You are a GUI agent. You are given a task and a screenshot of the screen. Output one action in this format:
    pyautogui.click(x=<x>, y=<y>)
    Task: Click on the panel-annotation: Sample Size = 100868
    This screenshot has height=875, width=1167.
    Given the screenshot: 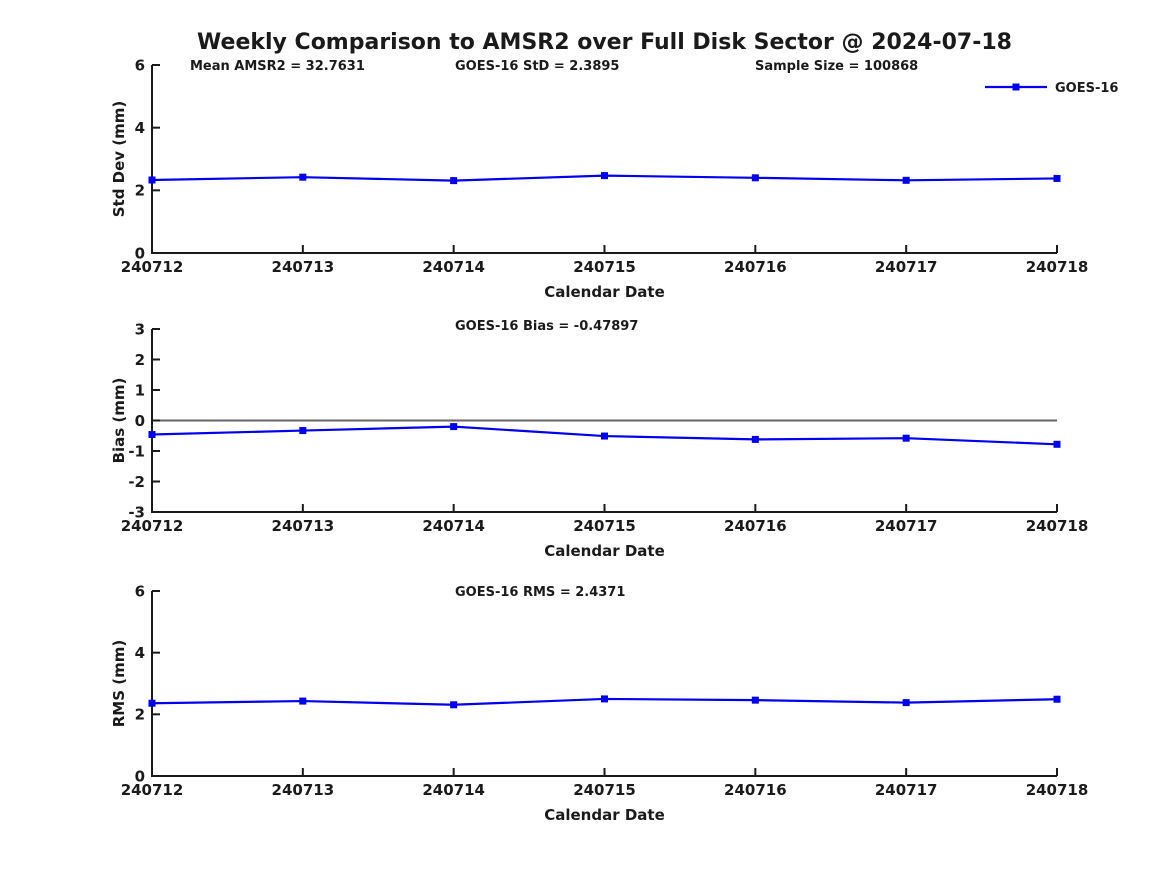 What is the action you would take?
    pyautogui.click(x=836, y=66)
    